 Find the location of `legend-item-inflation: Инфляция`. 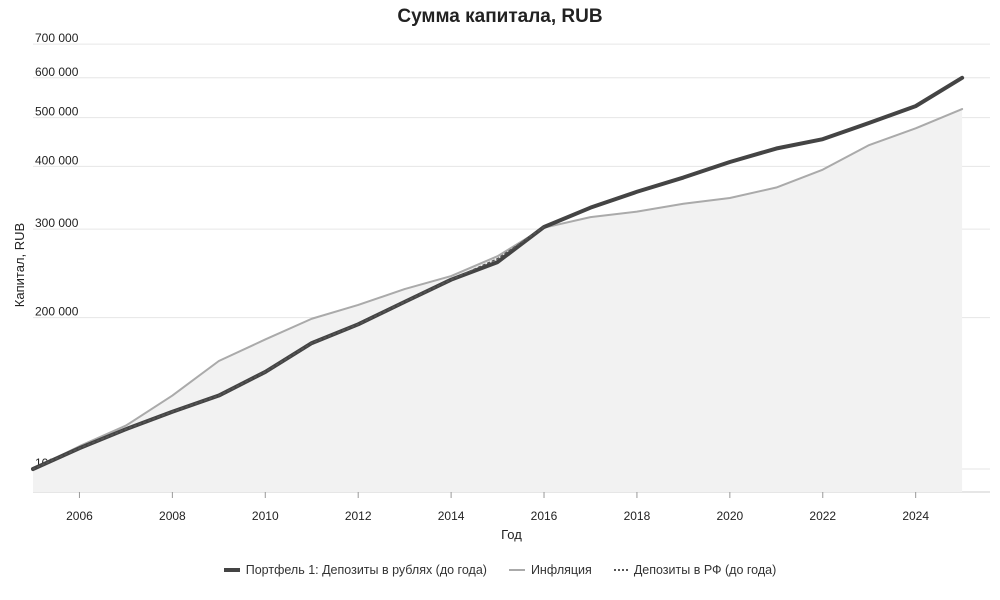

legend-item-inflation: Инфляция is located at coordinates (550, 570).